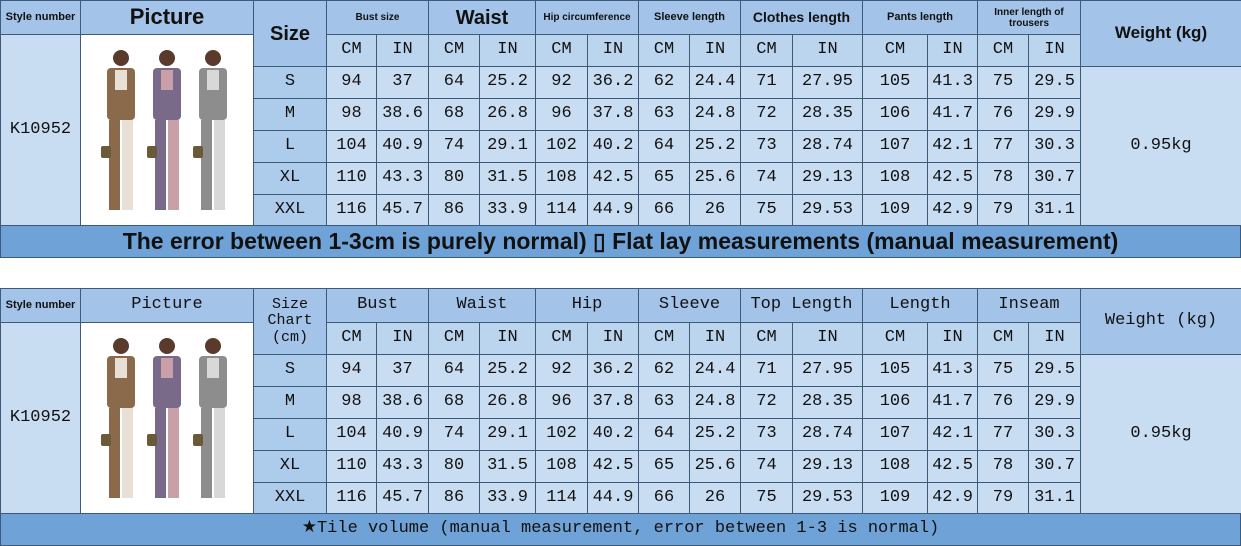 The width and height of the screenshot is (1241, 546). What do you see at coordinates (689, 305) in the screenshot?
I see `measure-header: Sleeve` at bounding box center [689, 305].